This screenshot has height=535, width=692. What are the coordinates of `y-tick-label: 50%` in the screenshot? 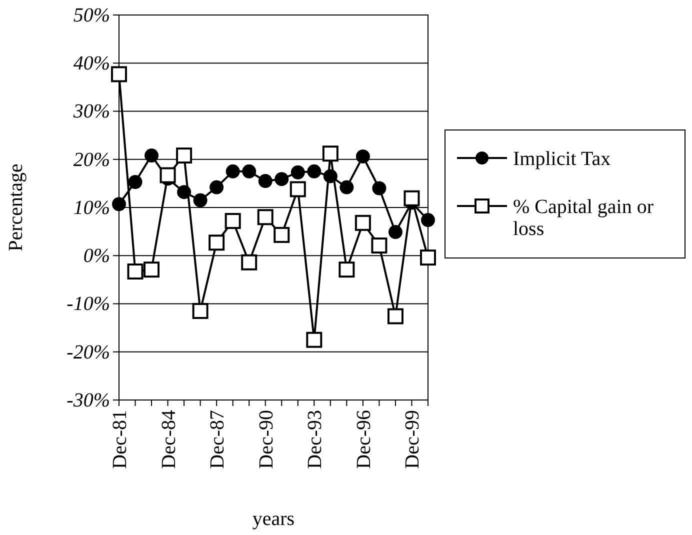 It's located at (91, 15).